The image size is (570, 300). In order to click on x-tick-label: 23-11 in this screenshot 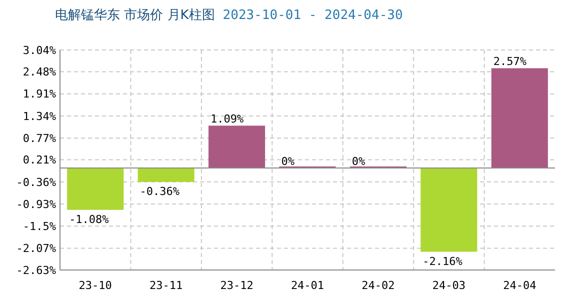, I will do `click(166, 285)`.